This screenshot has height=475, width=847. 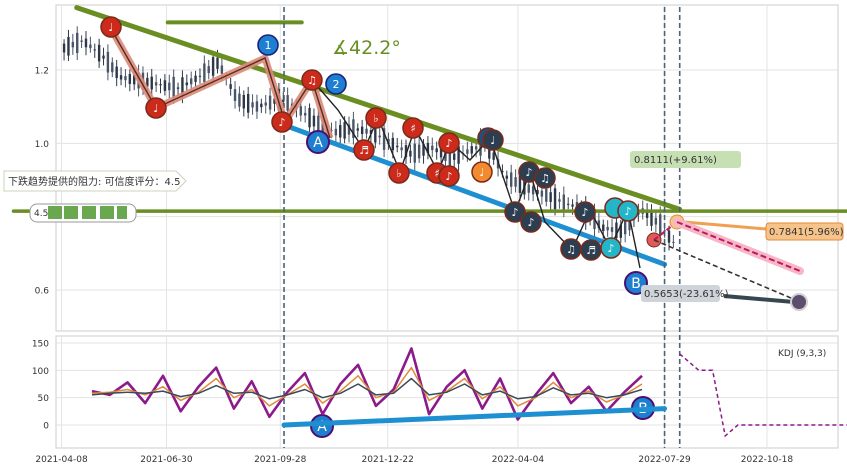 I want to click on resistance-banner: 下跌趋势提供的阻力: 可信度评分：4.5, so click(x=95, y=181).